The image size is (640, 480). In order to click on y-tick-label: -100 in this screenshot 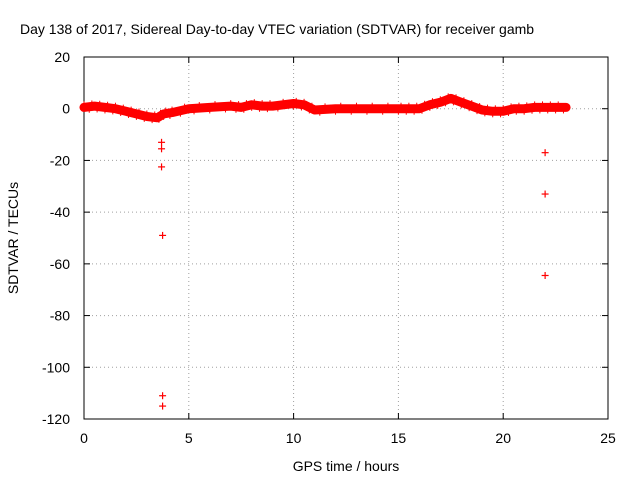, I will do `click(56, 367)`.